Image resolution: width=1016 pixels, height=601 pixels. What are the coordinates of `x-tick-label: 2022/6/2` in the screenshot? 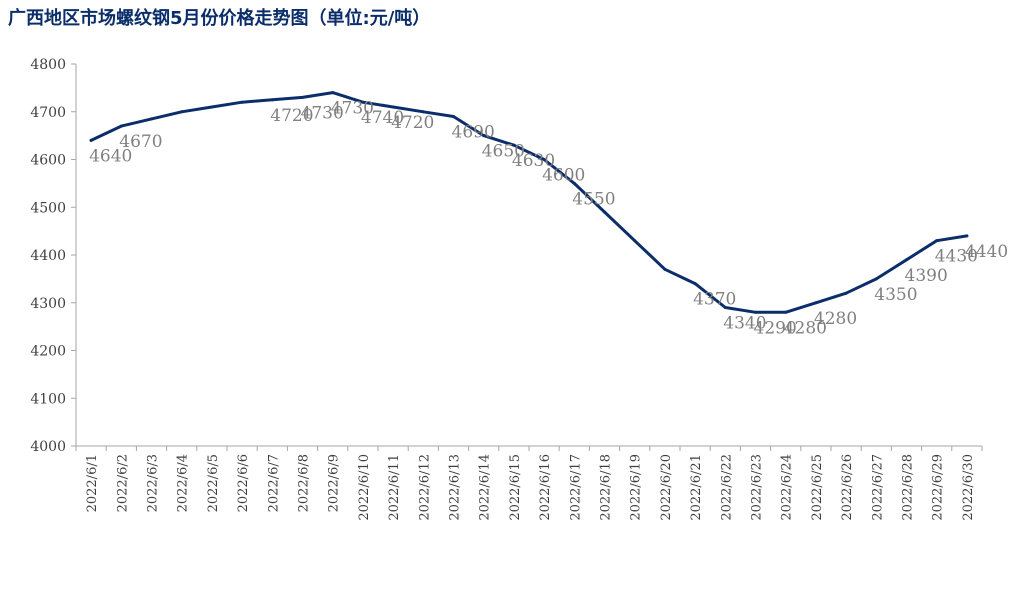 It's located at (122, 483).